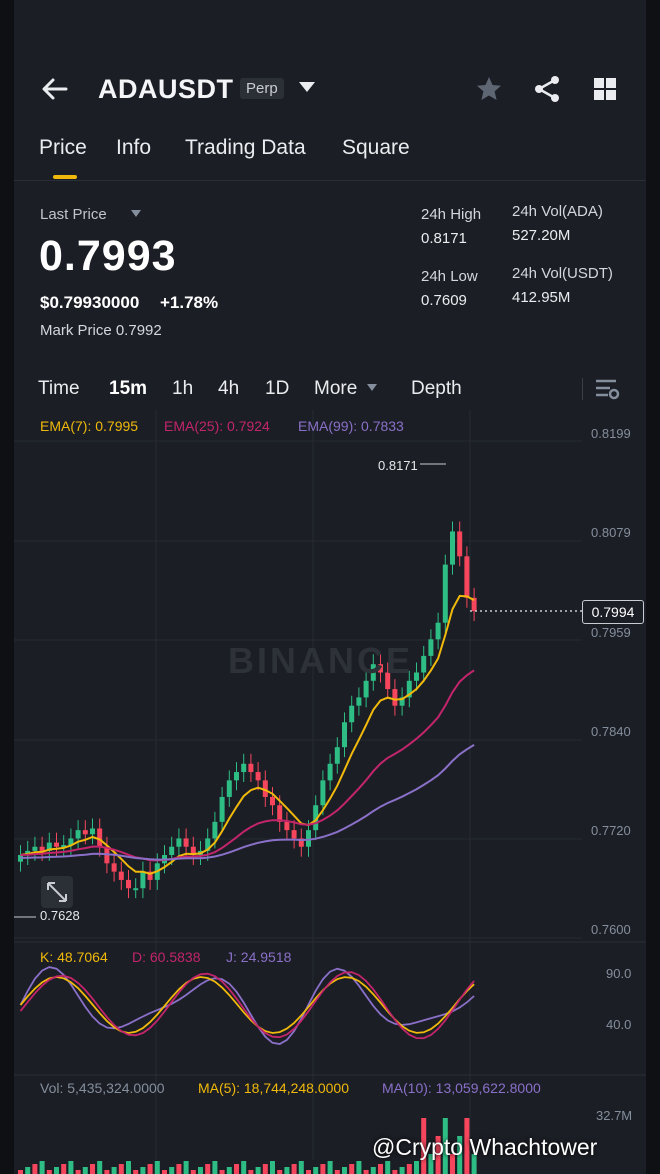  What do you see at coordinates (217, 426) in the screenshot?
I see `ema25-label: EMA(25): 0.7924` at bounding box center [217, 426].